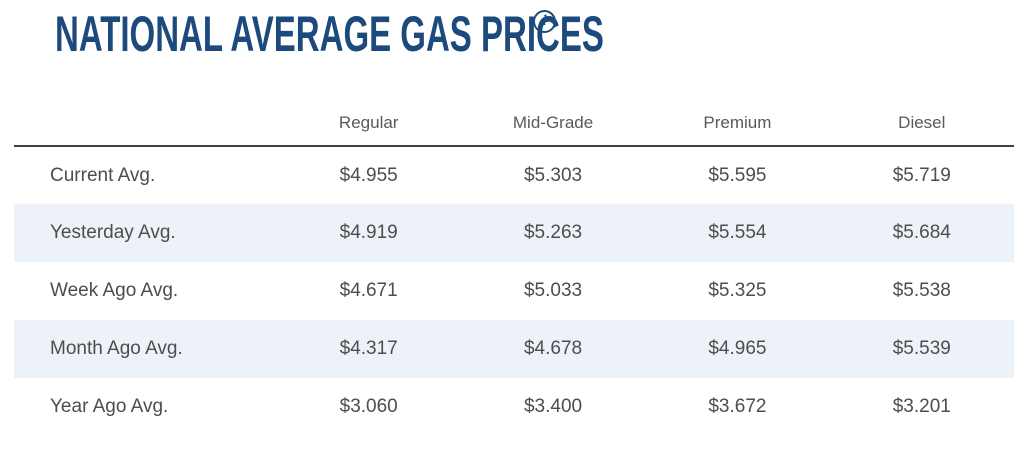 This screenshot has height=473, width=1014. What do you see at coordinates (145, 123) in the screenshot?
I see `column-header-blank` at bounding box center [145, 123].